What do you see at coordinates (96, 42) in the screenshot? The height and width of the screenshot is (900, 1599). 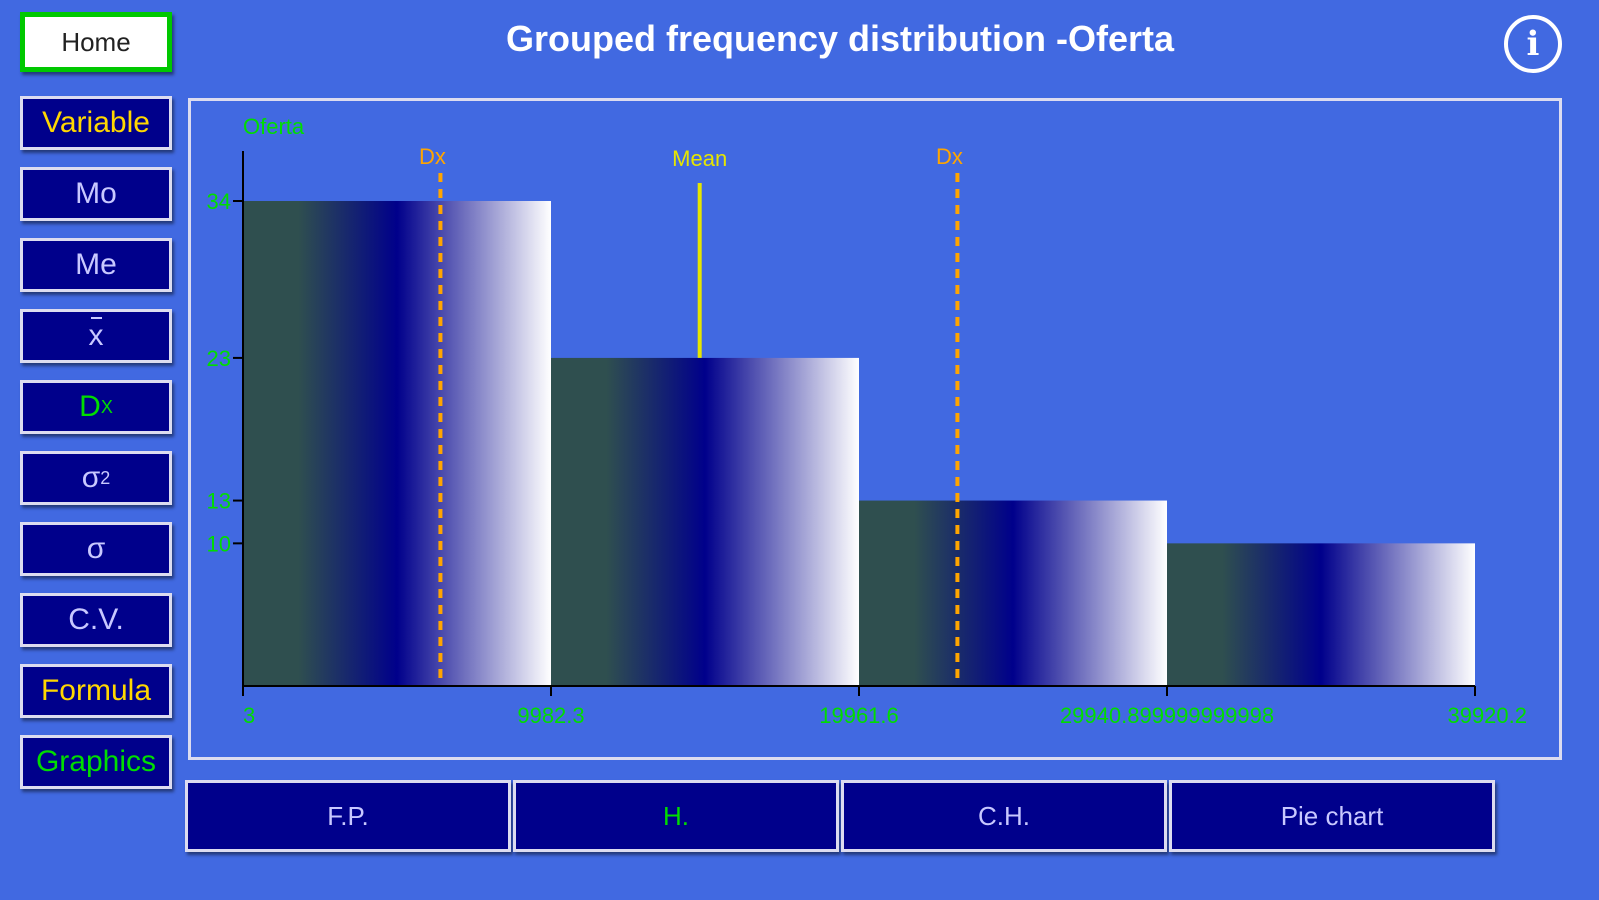 I see `home-button: Home` at bounding box center [96, 42].